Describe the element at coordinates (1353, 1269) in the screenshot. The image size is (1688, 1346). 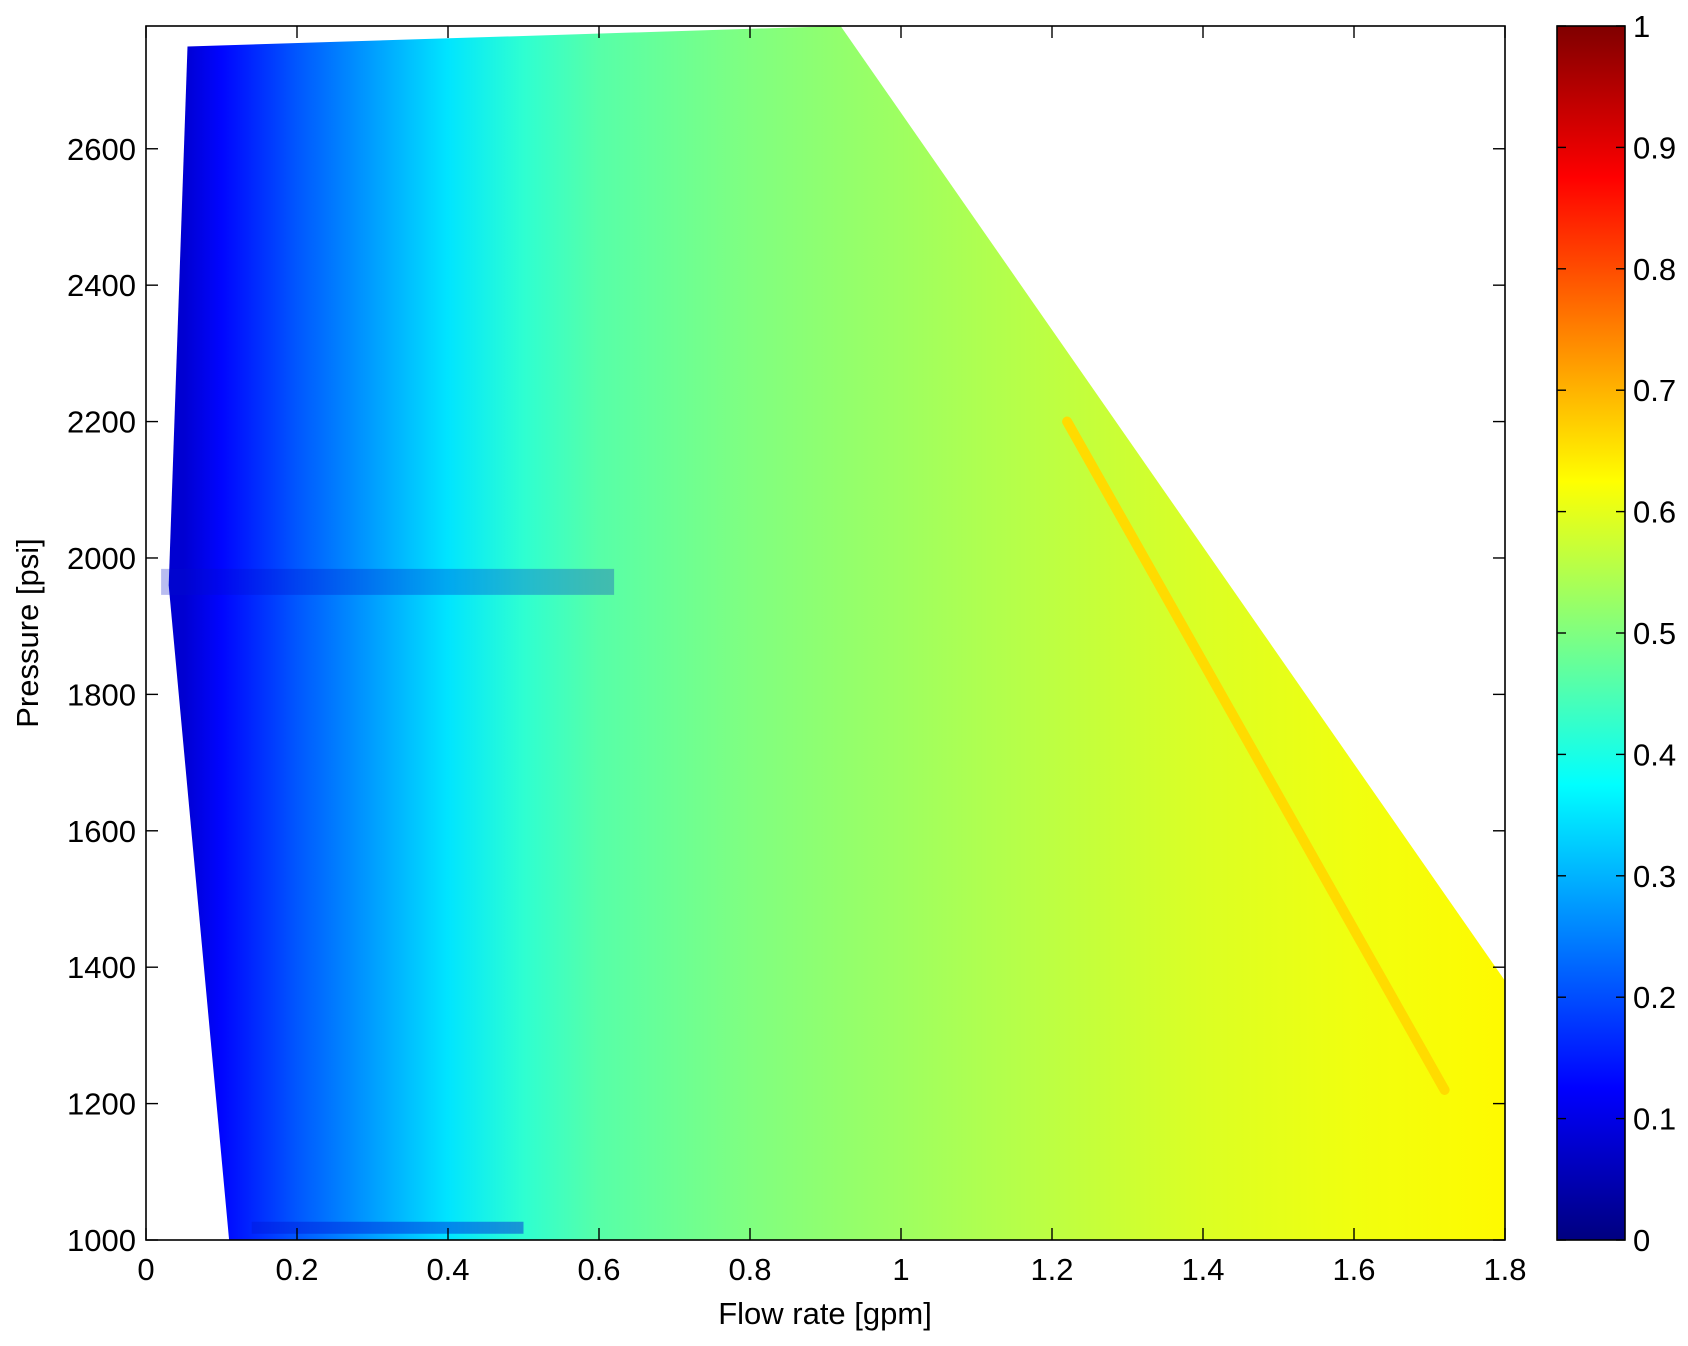
I see `x-tick-label: 1.6` at that location.